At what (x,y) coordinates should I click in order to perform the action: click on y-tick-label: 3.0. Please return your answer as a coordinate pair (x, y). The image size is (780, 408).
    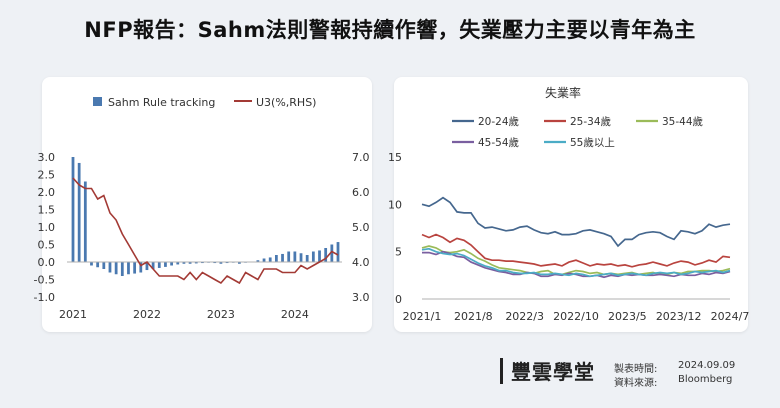
    Looking at the image, I should click on (47, 157).